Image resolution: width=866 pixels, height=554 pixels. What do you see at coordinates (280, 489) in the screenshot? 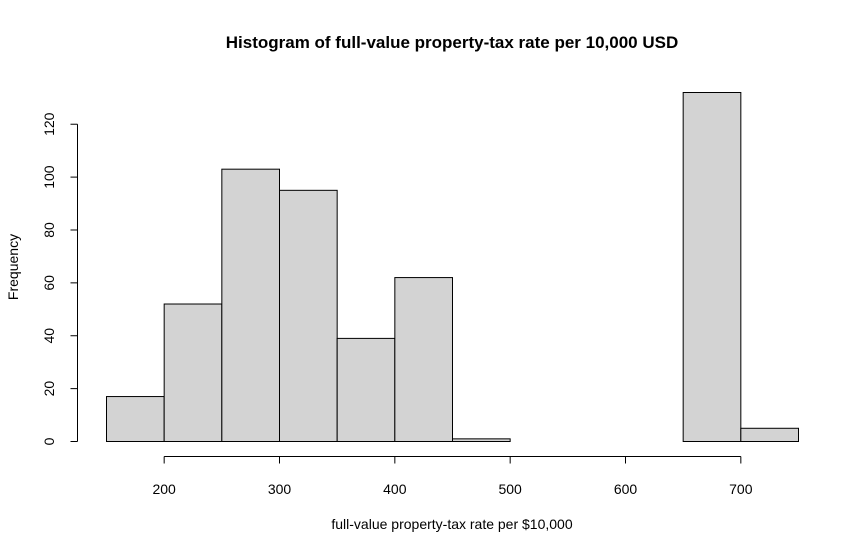
I see `x-tick-label-300: 300` at bounding box center [280, 489].